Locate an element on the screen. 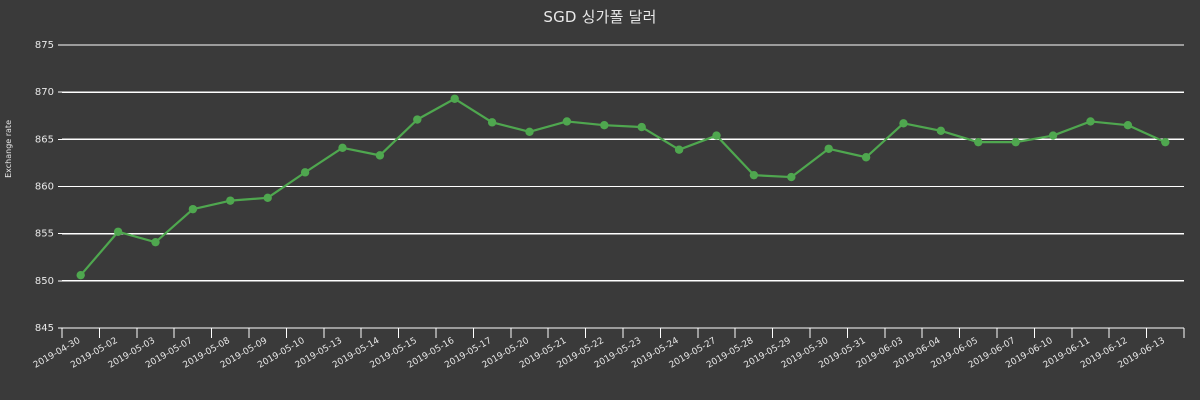 This screenshot has height=400, width=1200. x-axis-ticks is located at coordinates (623, 332).